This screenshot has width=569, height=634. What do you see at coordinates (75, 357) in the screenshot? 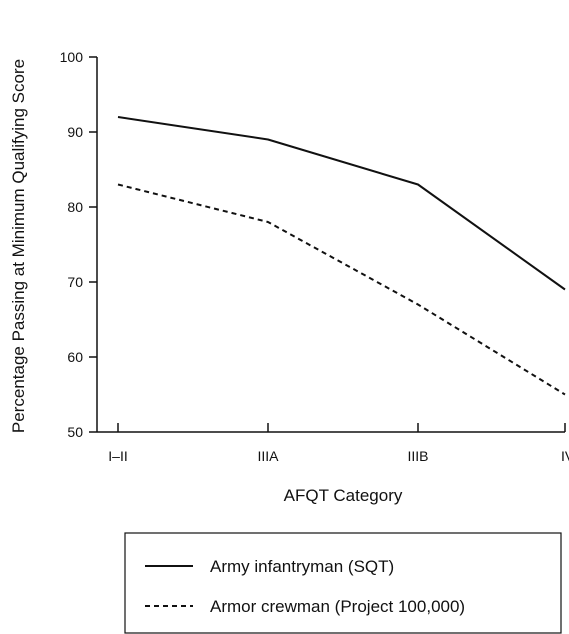
I see `y-tick-label: 60` at bounding box center [75, 357].